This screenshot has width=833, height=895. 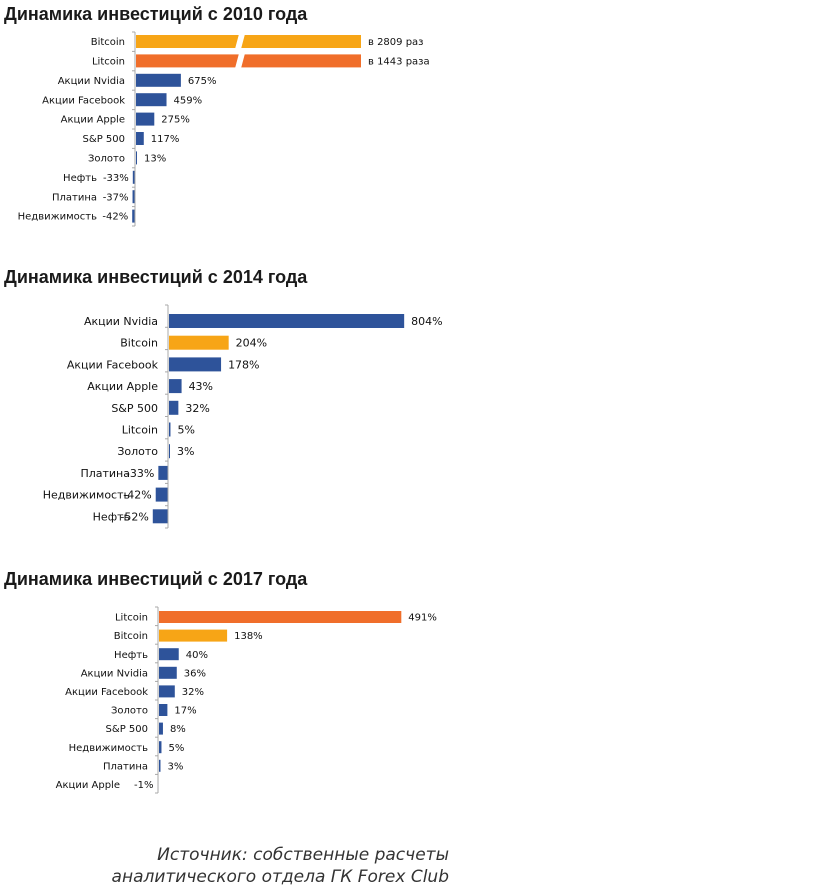 I want to click on value-label-2017-9: -1%, so click(x=143, y=785).